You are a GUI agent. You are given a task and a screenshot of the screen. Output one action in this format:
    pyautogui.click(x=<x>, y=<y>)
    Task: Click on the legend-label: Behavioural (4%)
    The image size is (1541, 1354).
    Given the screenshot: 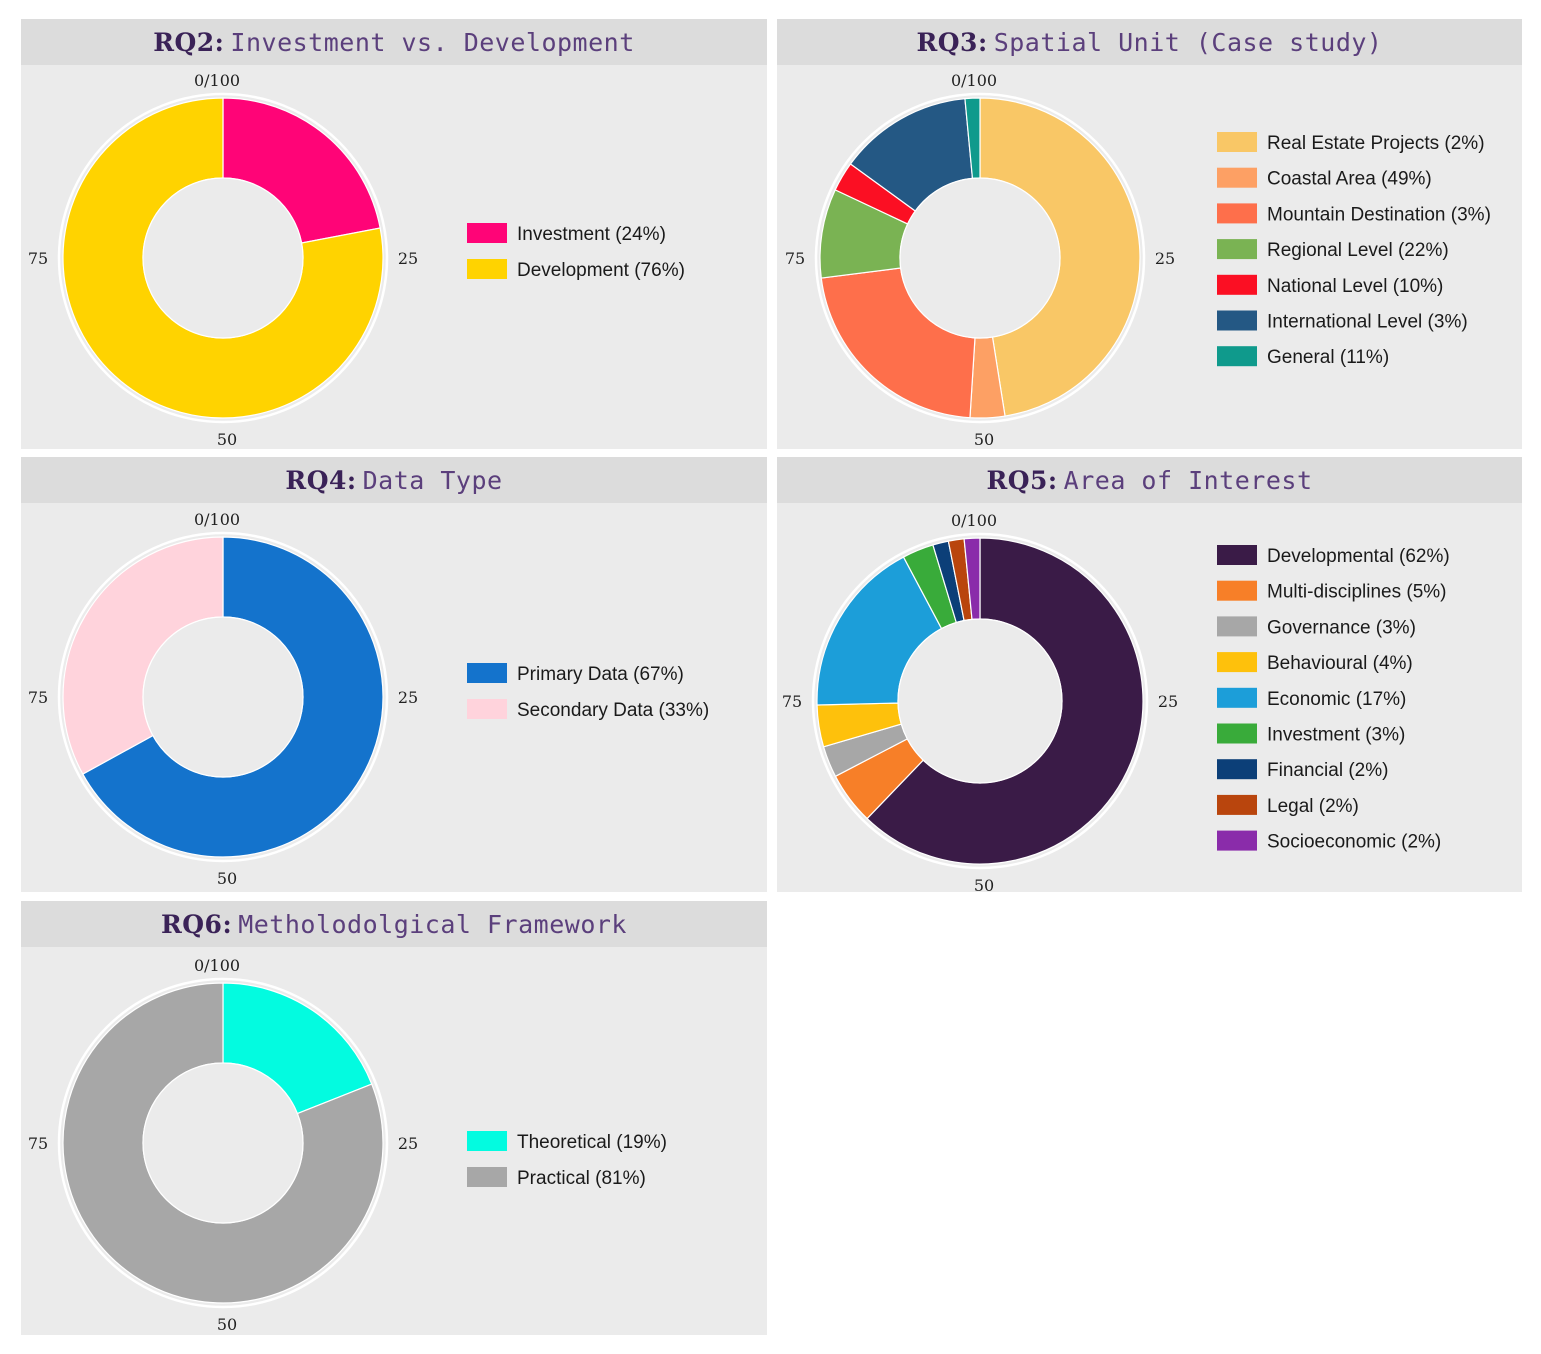 What is the action you would take?
    pyautogui.click(x=1340, y=663)
    